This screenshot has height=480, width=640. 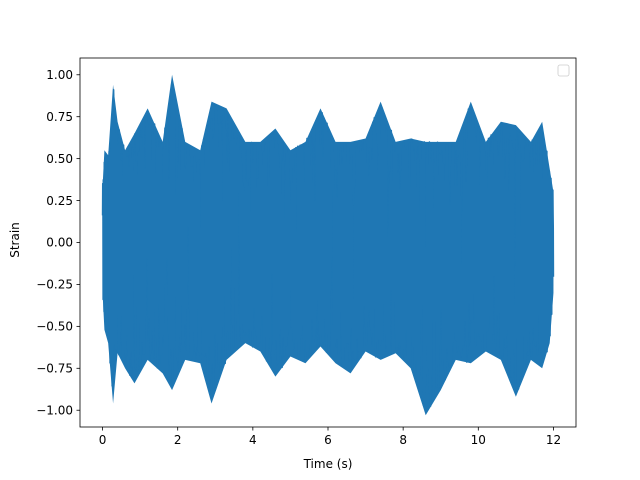 I want to click on y-axis-ticks: −1.00 −0.75 −0.50 −0.25 0.00 0.25 0.50 0.75 1.00, so click(x=58, y=242).